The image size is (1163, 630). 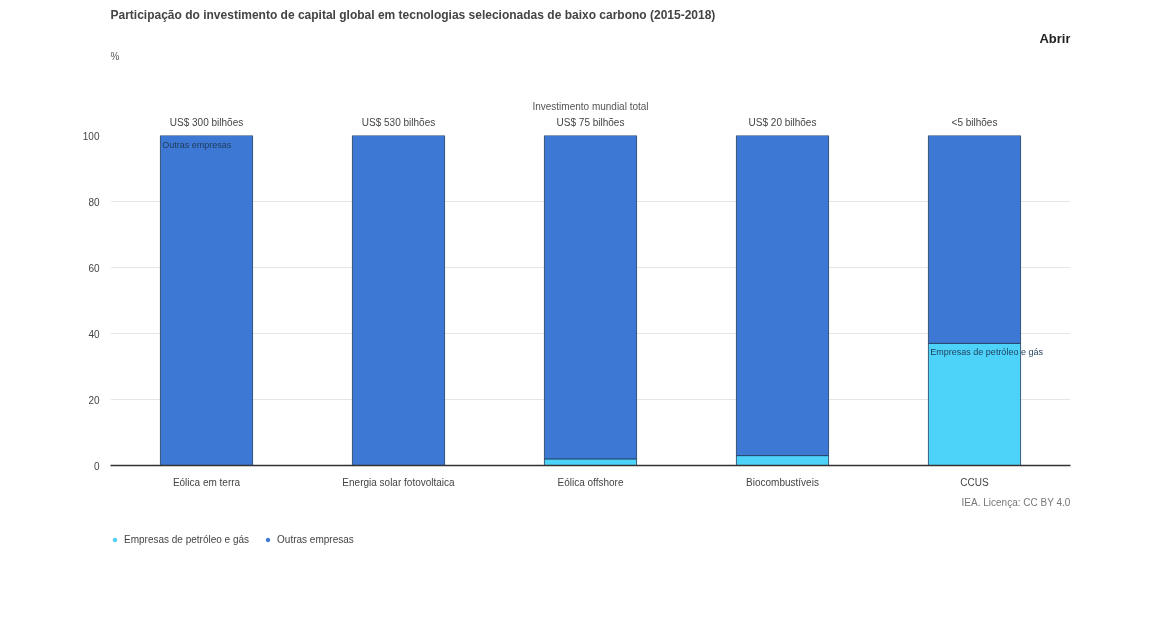 I want to click on x-tick-label: Eólica offshore, so click(x=590, y=482).